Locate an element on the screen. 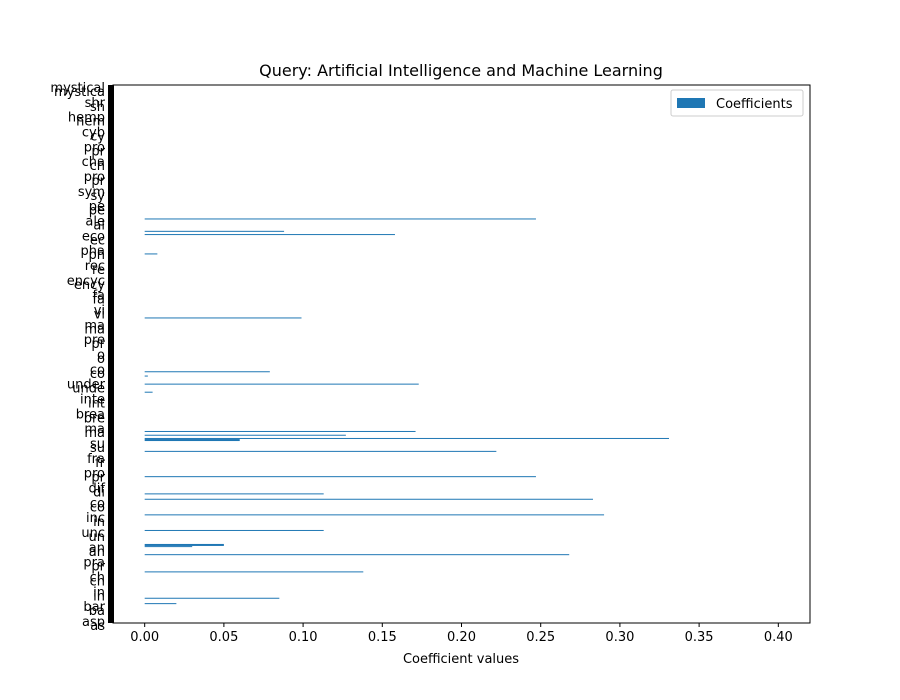 The height and width of the screenshot is (700, 900). y-tick-label: hemp is located at coordinates (86, 118).